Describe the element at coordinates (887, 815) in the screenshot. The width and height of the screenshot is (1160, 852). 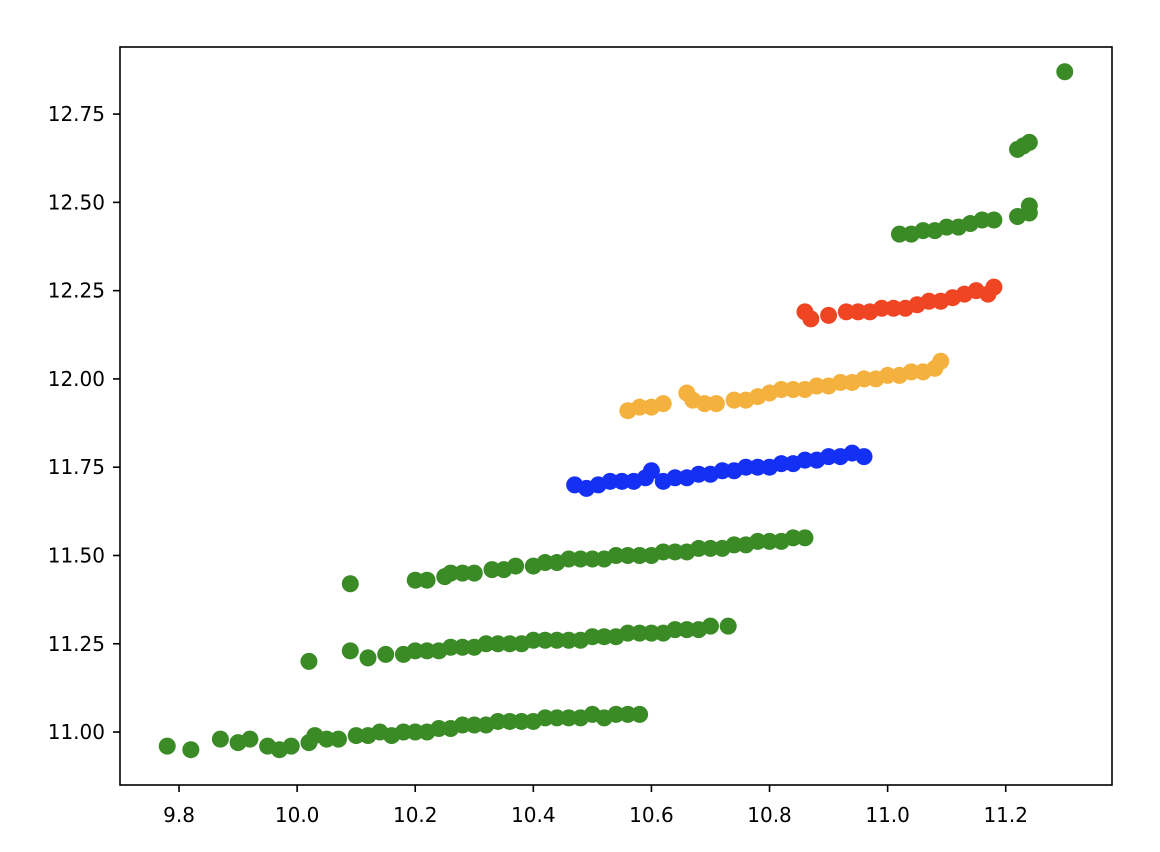
I see `x-tick-label: 11.0` at that location.